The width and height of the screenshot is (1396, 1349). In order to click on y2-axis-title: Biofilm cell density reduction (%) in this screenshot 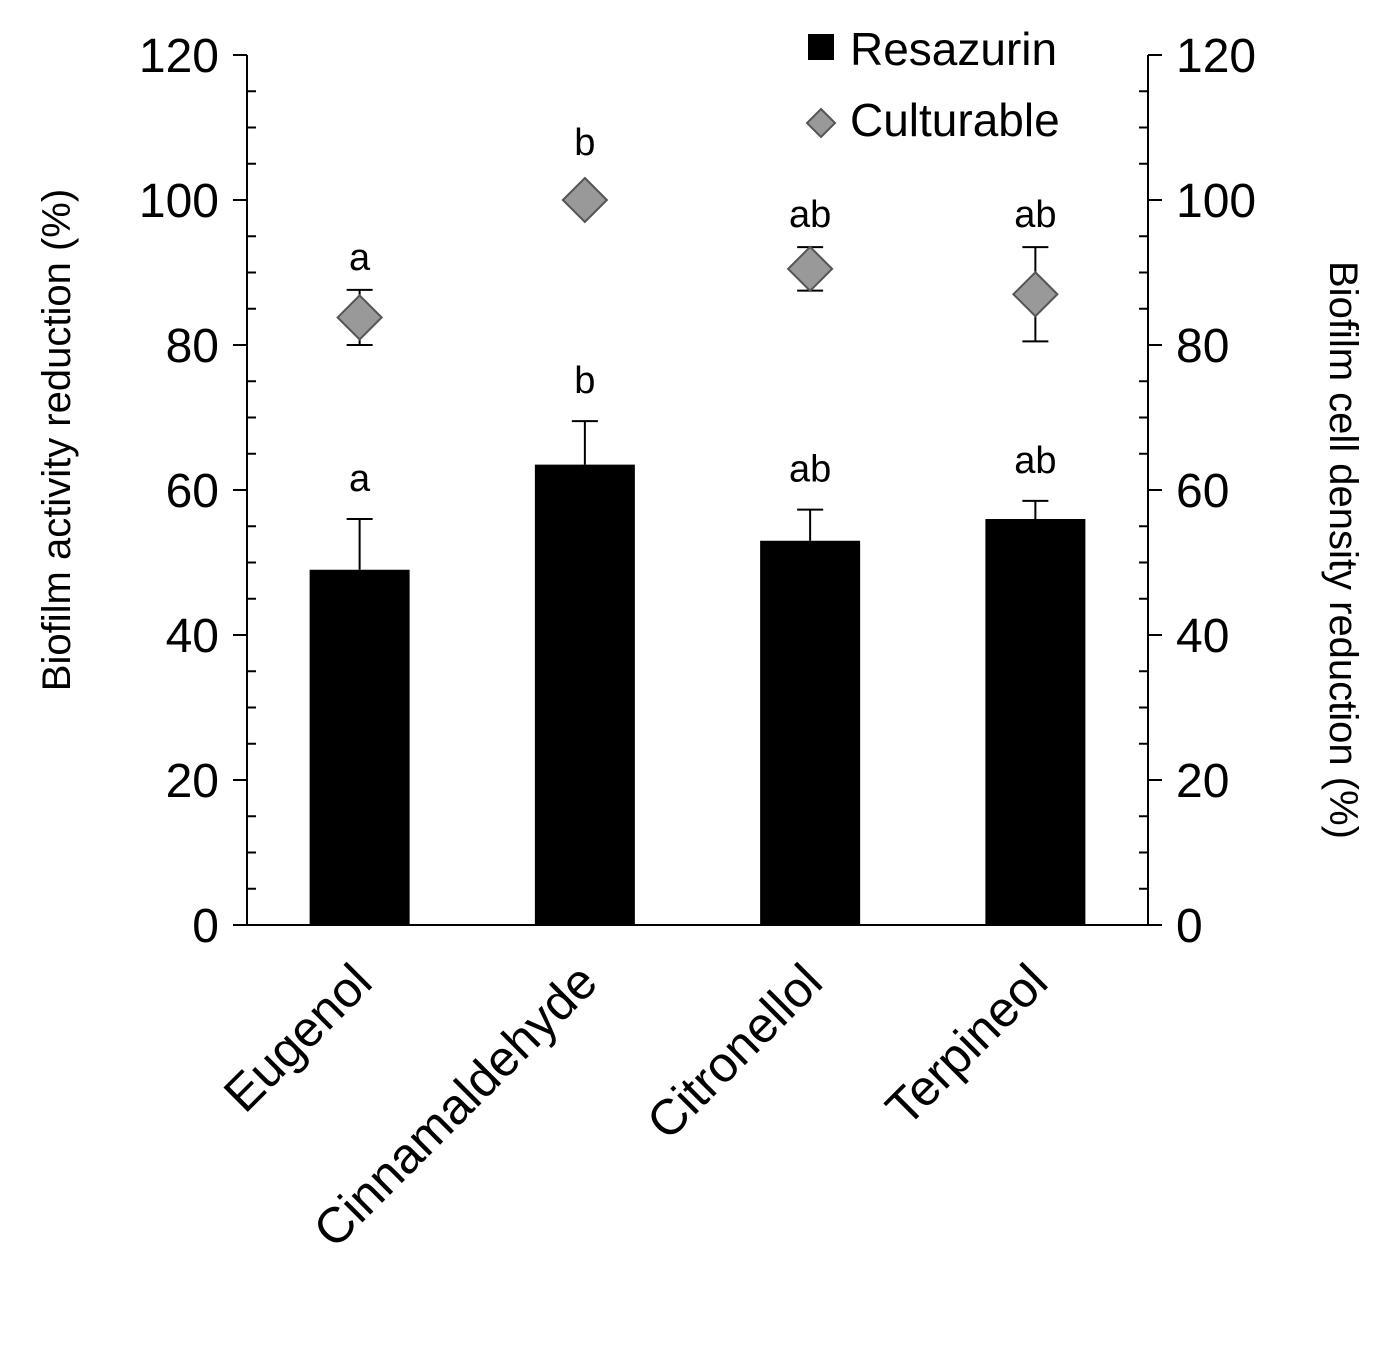, I will do `click(1343, 550)`.